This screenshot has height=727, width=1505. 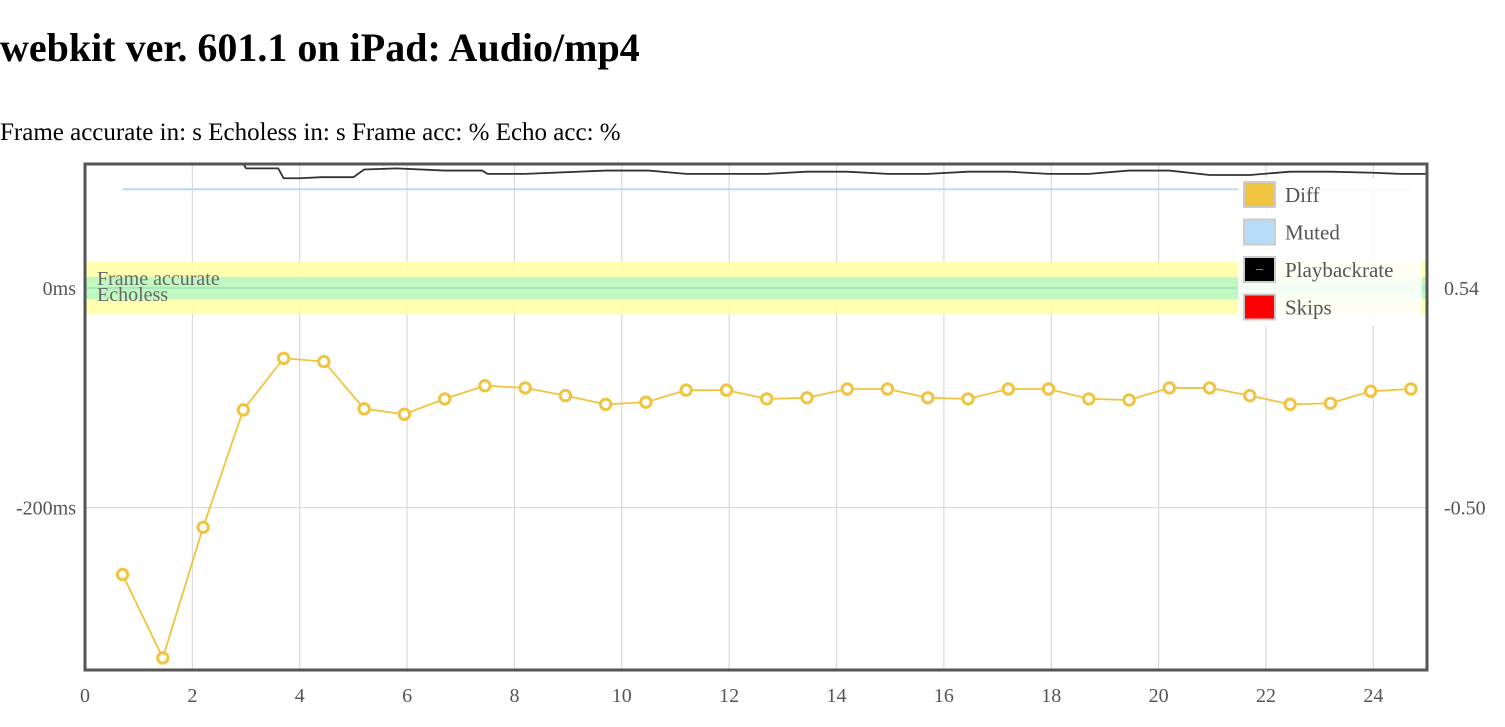 I want to click on echo-acc-label: Echo acc:, so click(x=544, y=132).